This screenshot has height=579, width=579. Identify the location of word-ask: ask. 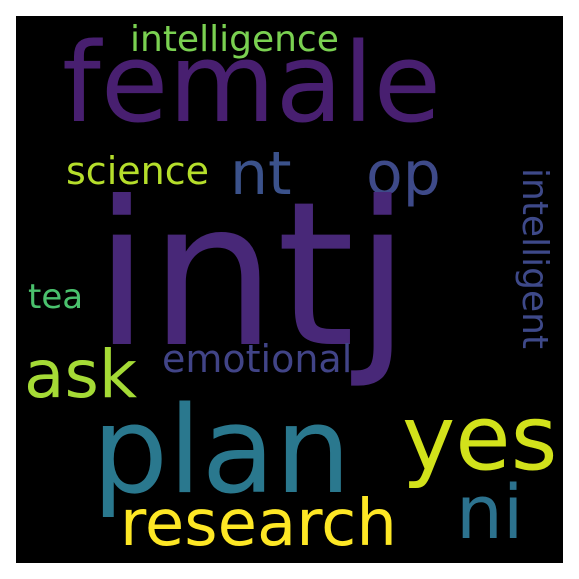
(81, 374).